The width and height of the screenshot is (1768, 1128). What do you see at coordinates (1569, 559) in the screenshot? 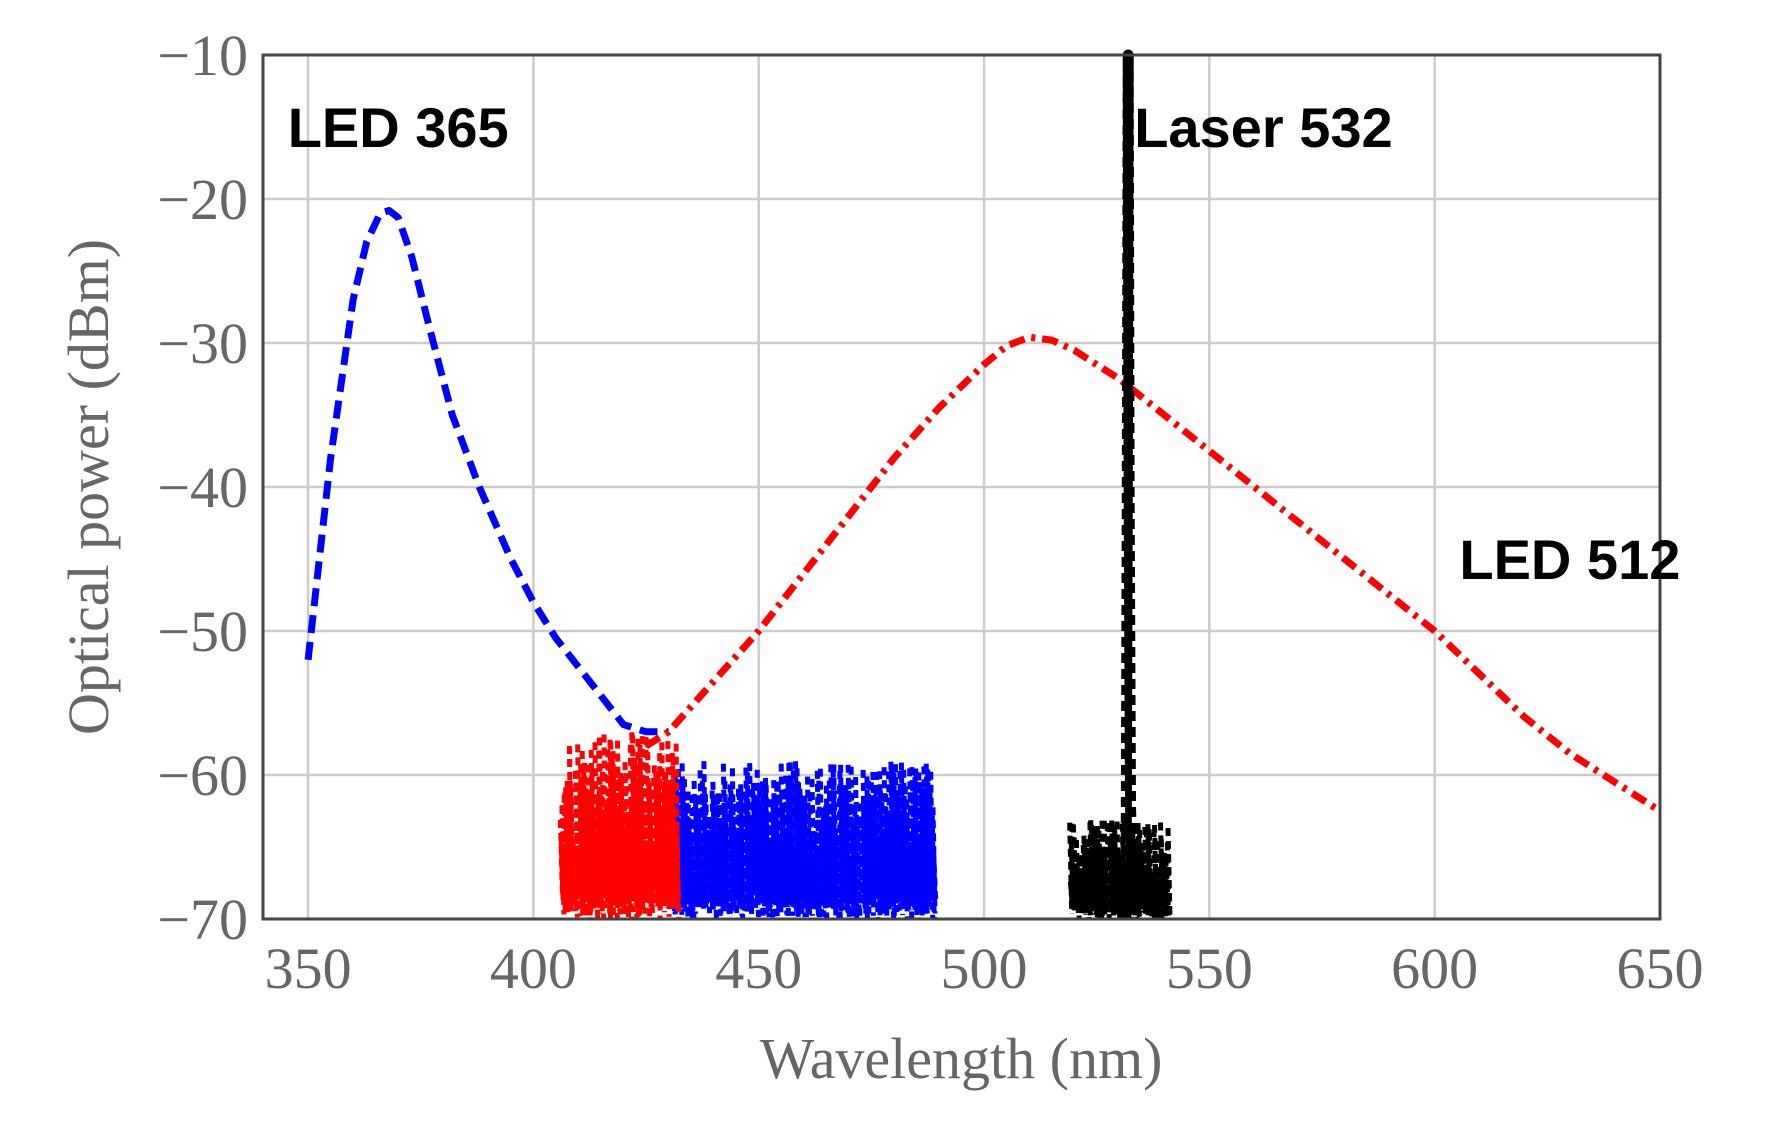
I see `annotation-label: LED 512` at bounding box center [1569, 559].